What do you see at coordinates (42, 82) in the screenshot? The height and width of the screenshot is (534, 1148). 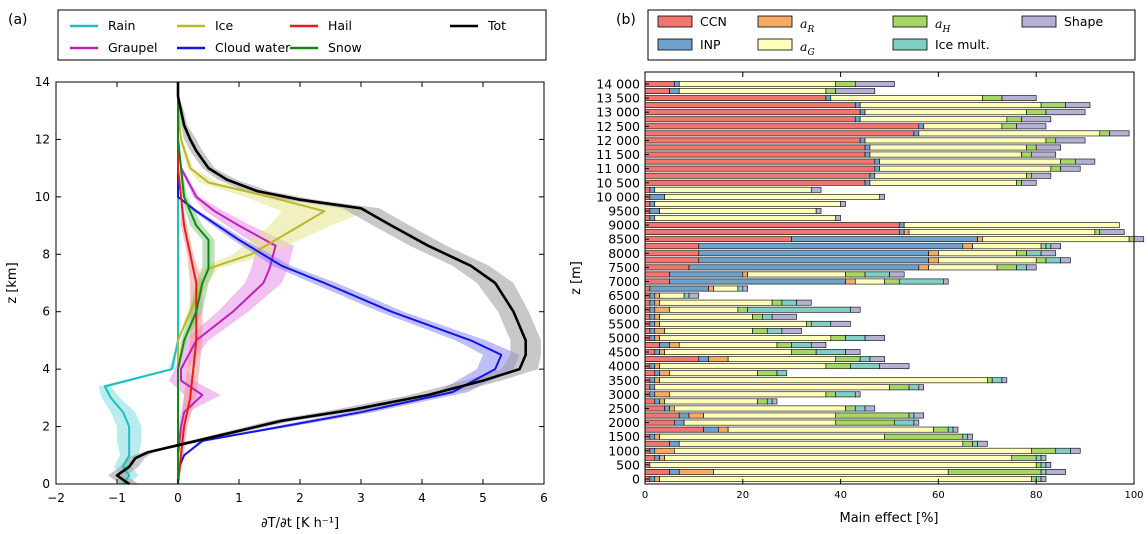 I see `y-tick-label: 14` at bounding box center [42, 82].